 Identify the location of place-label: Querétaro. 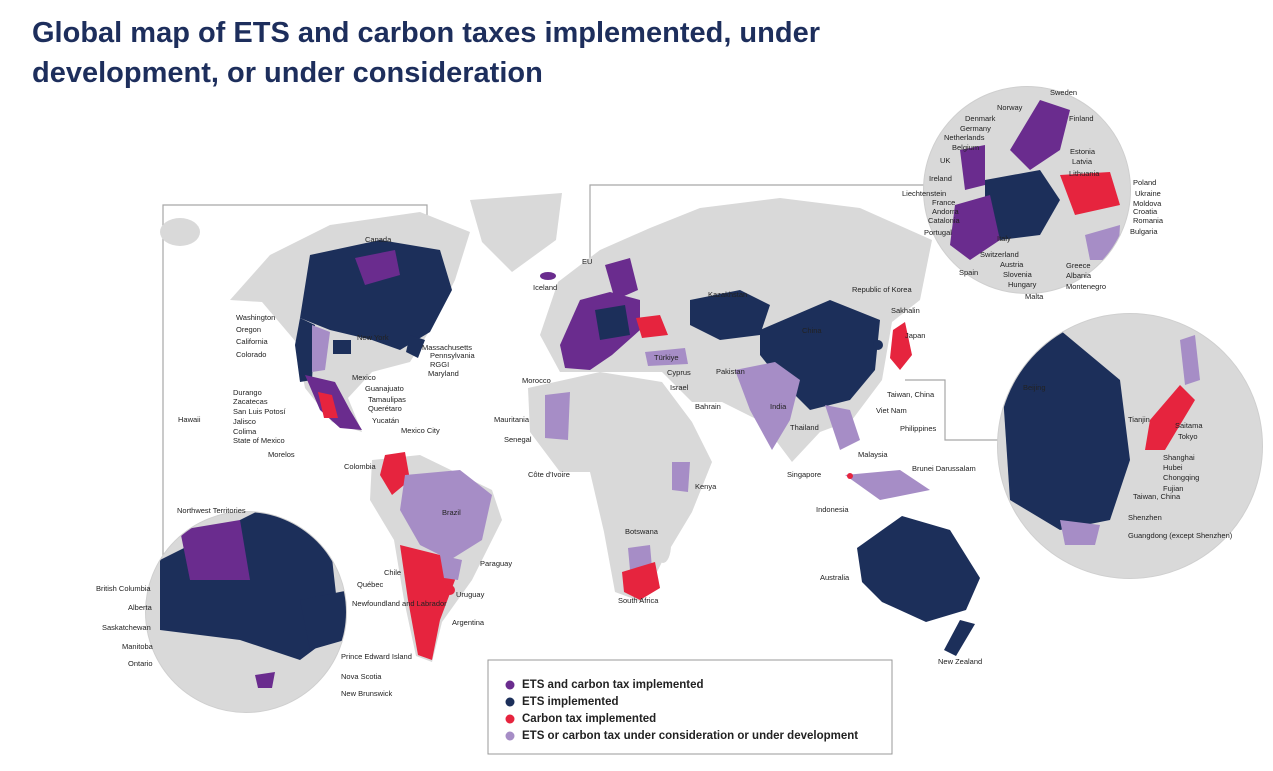
(385, 408).